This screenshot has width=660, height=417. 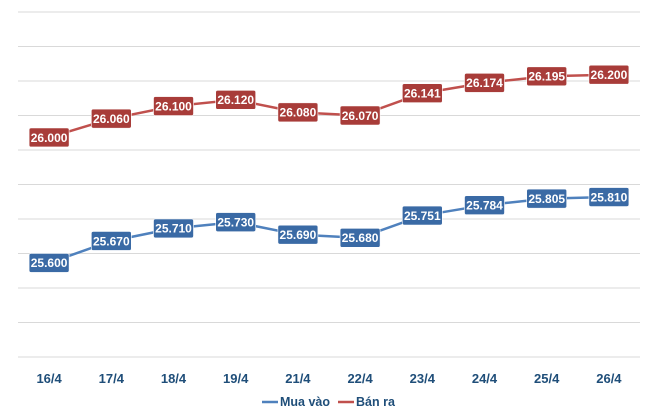 What do you see at coordinates (547, 378) in the screenshot?
I see `x-tick-label: 25/4` at bounding box center [547, 378].